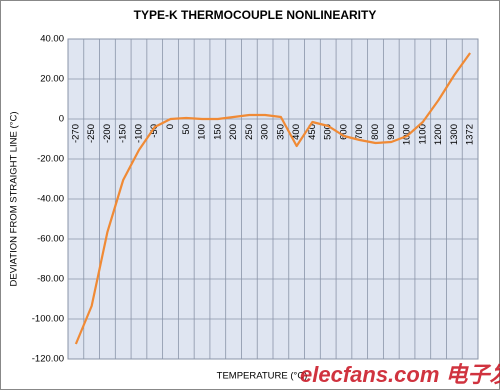 This screenshot has width=500, height=390. Describe the element at coordinates (75, 133) in the screenshot. I see `x-tick-label: -270` at that location.